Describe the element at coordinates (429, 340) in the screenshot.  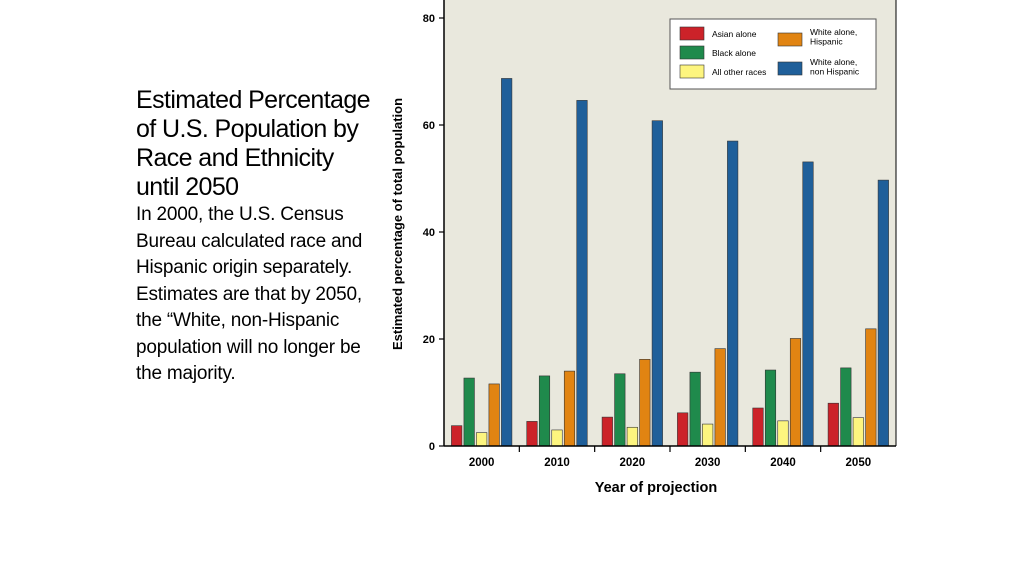
I see `y-tick-label: 20` at that location.